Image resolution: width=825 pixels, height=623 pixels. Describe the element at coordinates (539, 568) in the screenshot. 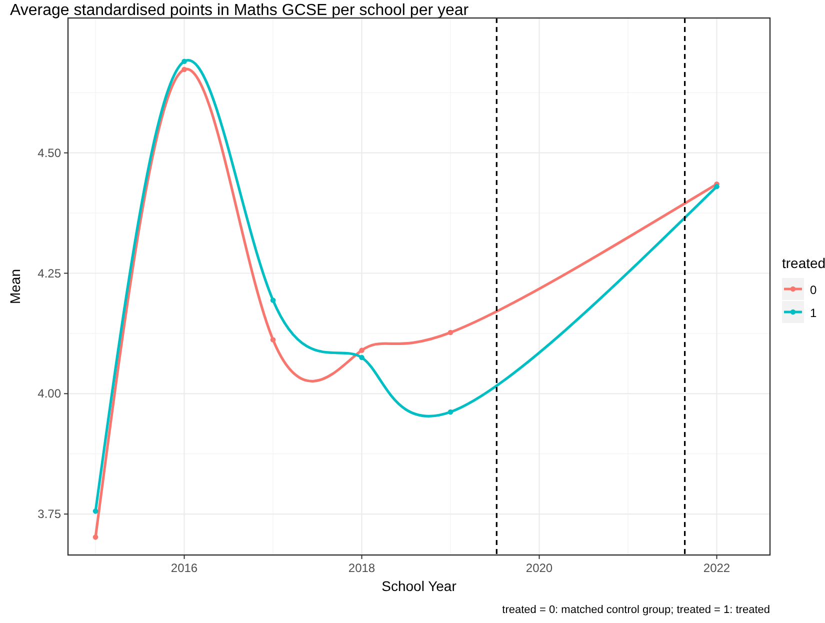

I see `x-tick-label: 2020` at that location.